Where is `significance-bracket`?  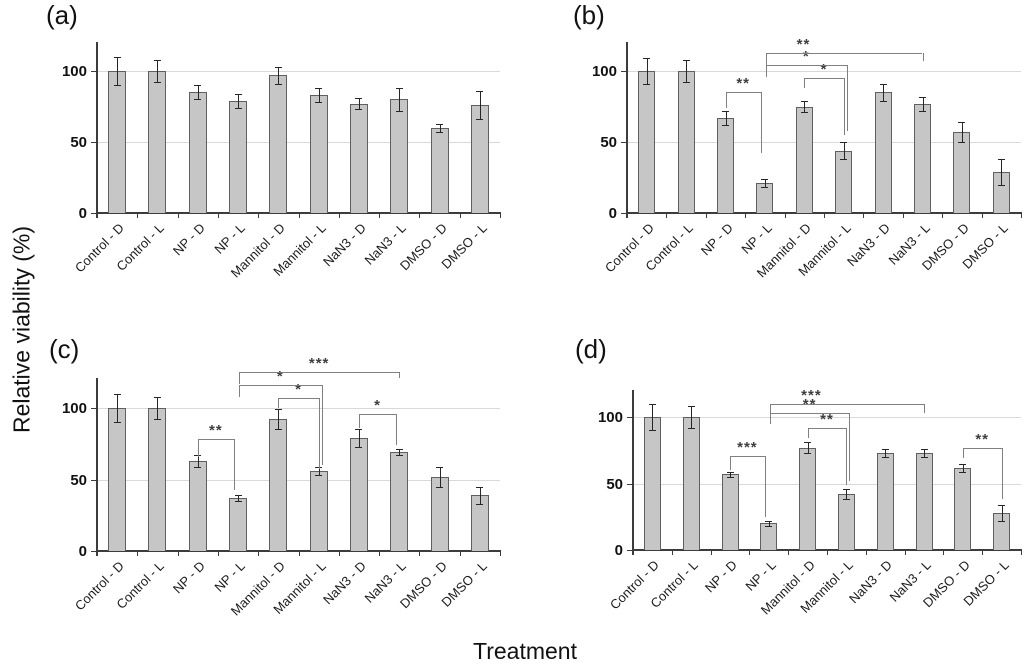
significance-bracket is located at coordinates (844, 53).